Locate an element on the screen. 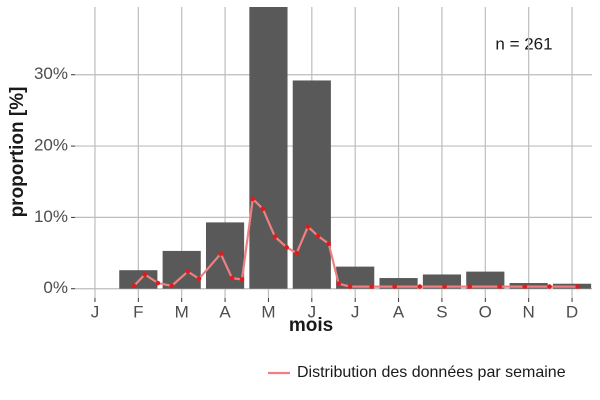 This screenshot has width=600, height=400. y-tick-label: 10% is located at coordinates (51, 216).